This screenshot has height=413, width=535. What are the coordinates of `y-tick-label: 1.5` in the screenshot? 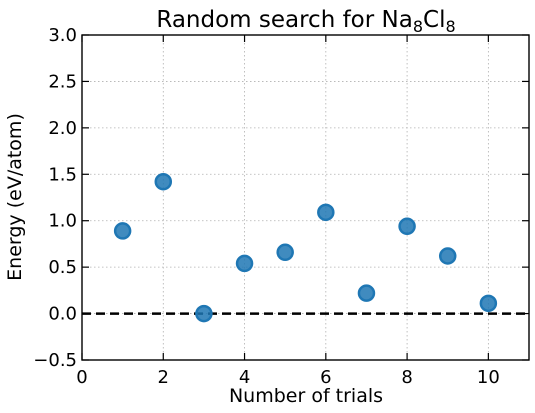 It's located at (62, 174).